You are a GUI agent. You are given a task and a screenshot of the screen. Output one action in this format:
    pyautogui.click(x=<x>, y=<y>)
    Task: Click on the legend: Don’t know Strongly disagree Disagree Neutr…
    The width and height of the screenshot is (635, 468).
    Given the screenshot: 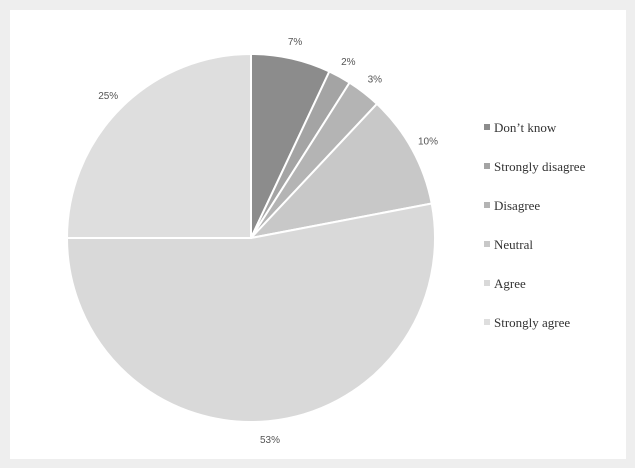 What is the action you would take?
    pyautogui.click(x=535, y=225)
    